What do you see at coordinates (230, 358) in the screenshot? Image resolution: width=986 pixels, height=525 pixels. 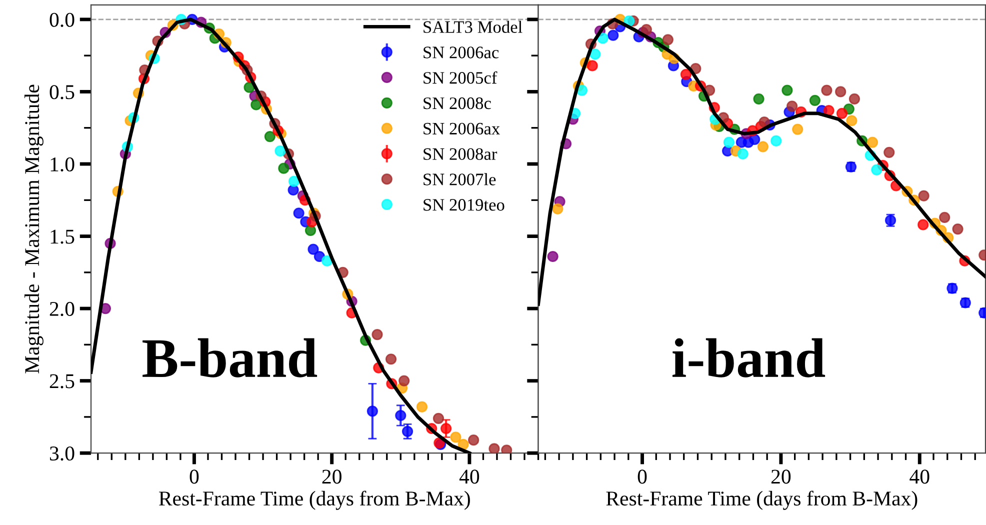 I see `annotation: B-band` at bounding box center [230, 358].